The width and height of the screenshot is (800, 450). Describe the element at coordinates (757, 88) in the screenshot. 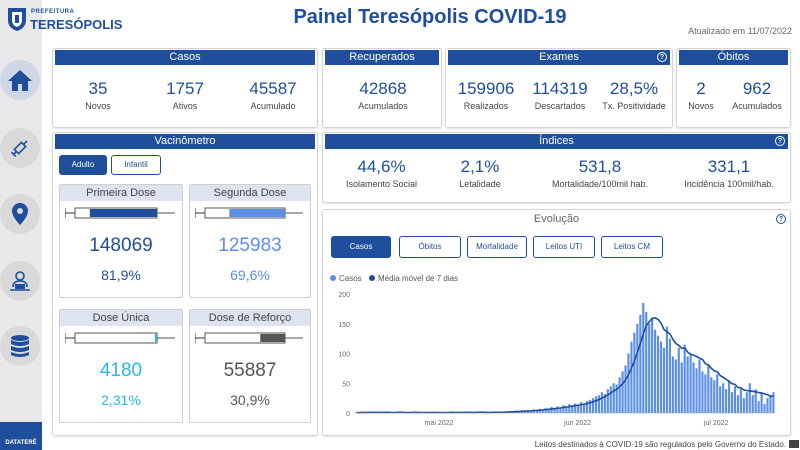

I see `obitos-acum-value: 962` at that location.